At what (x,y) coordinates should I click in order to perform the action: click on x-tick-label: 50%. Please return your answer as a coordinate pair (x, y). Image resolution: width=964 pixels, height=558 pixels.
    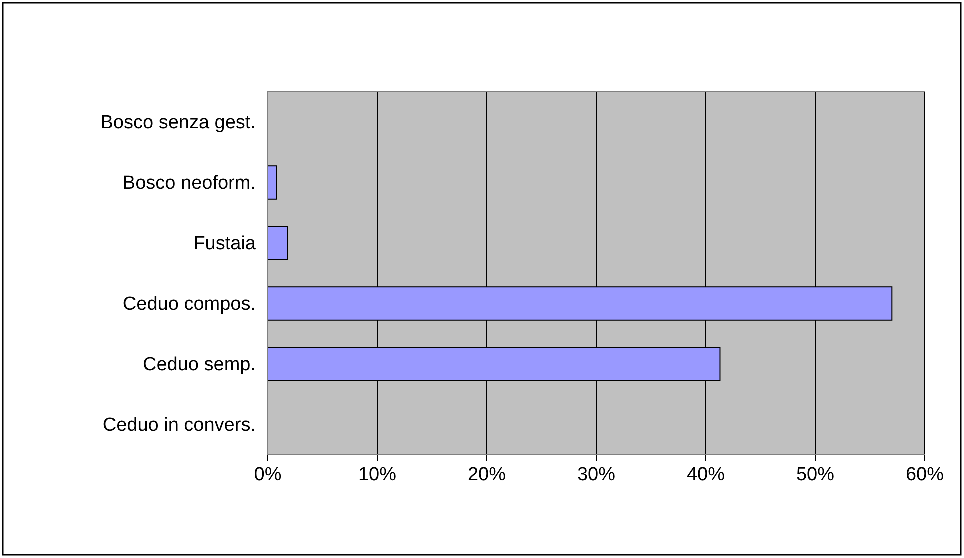
    Looking at the image, I should click on (815, 475).